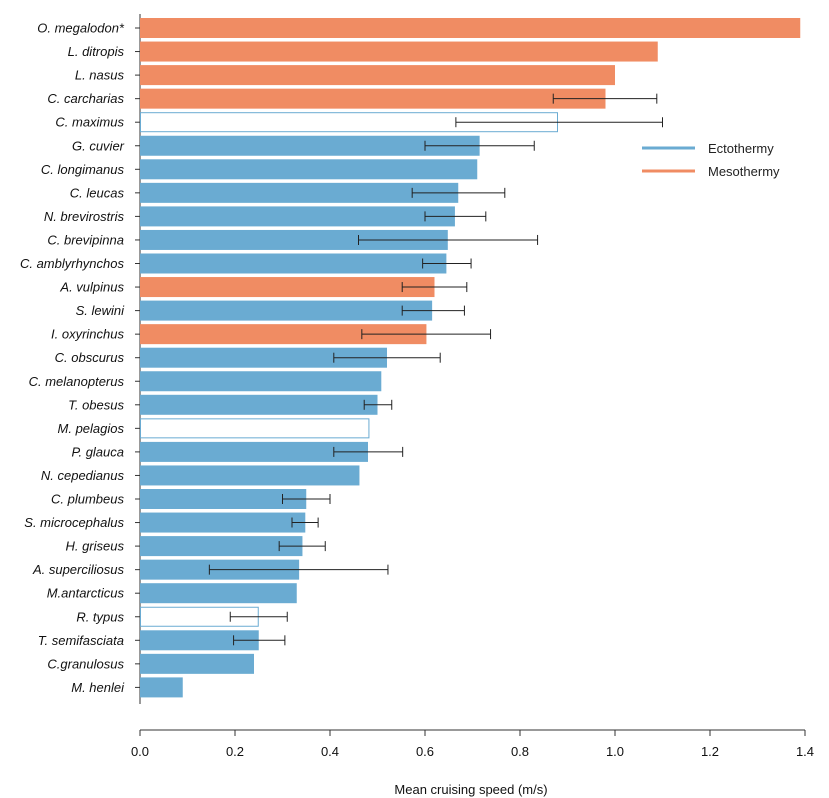 The width and height of the screenshot is (829, 798). Describe the element at coordinates (91, 287) in the screenshot. I see `category-label: A. vulpinus` at that location.